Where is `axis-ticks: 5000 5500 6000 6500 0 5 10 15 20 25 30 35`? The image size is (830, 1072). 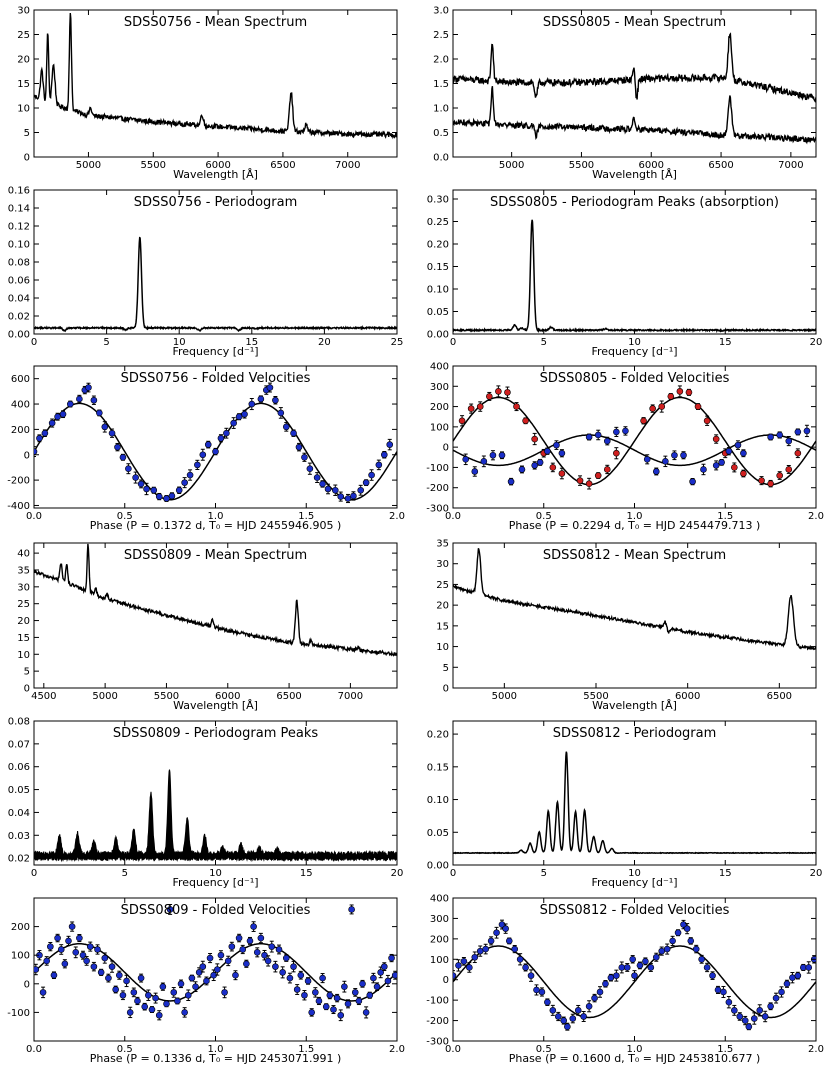 axis-ticks: 5000 5500 6000 6500 0 5 10 15 20 25 30 35 is located at coordinates (626, 620).